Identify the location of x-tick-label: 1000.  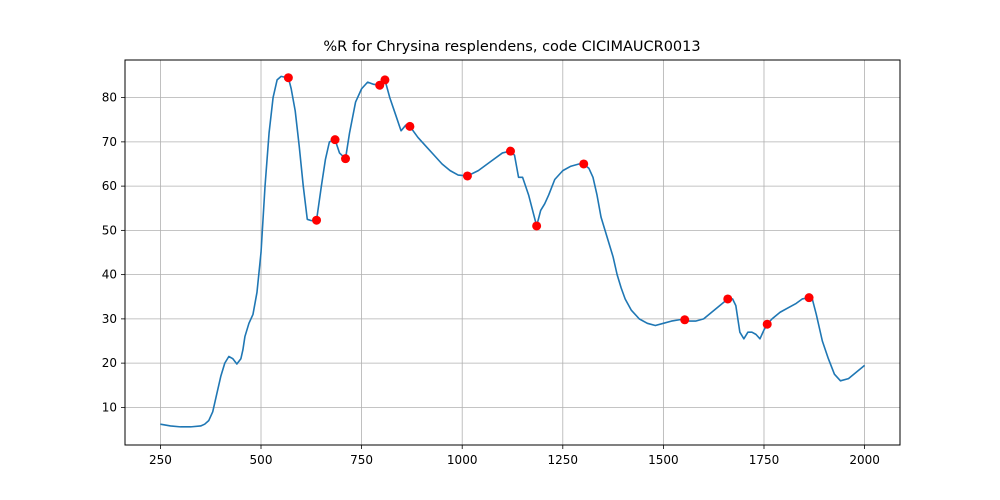
(462, 460).